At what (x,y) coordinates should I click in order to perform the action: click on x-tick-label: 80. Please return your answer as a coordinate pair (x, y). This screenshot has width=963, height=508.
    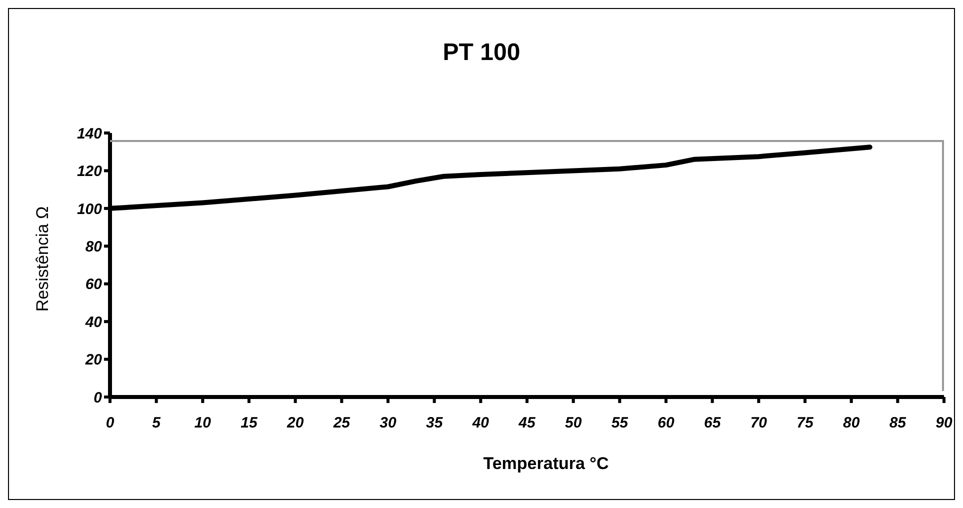
    Looking at the image, I should click on (851, 423).